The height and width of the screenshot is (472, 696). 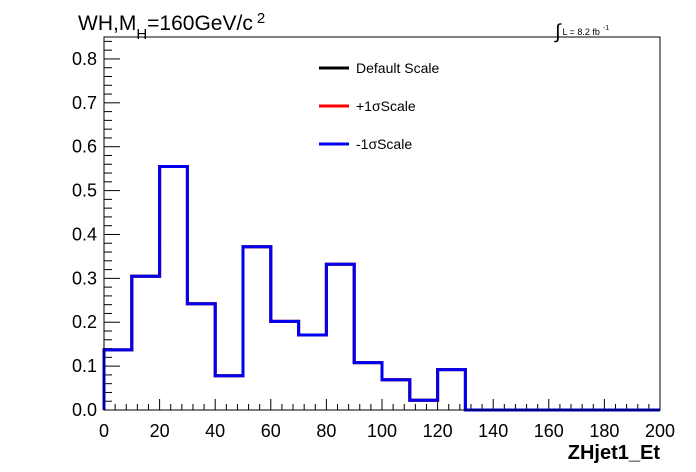 What do you see at coordinates (261, 18) in the screenshot?
I see `title-superscript: 2` at bounding box center [261, 18].